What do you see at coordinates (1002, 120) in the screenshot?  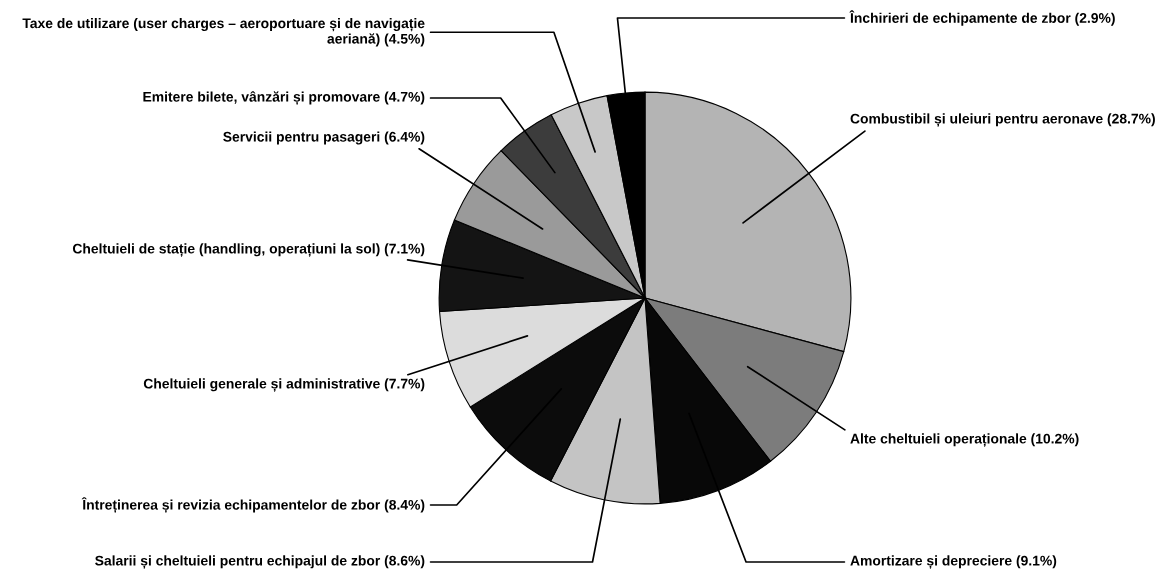 I see `slice-label: Combustibil și uleiuri pentru aeronave (28.7%)` at bounding box center [1002, 120].